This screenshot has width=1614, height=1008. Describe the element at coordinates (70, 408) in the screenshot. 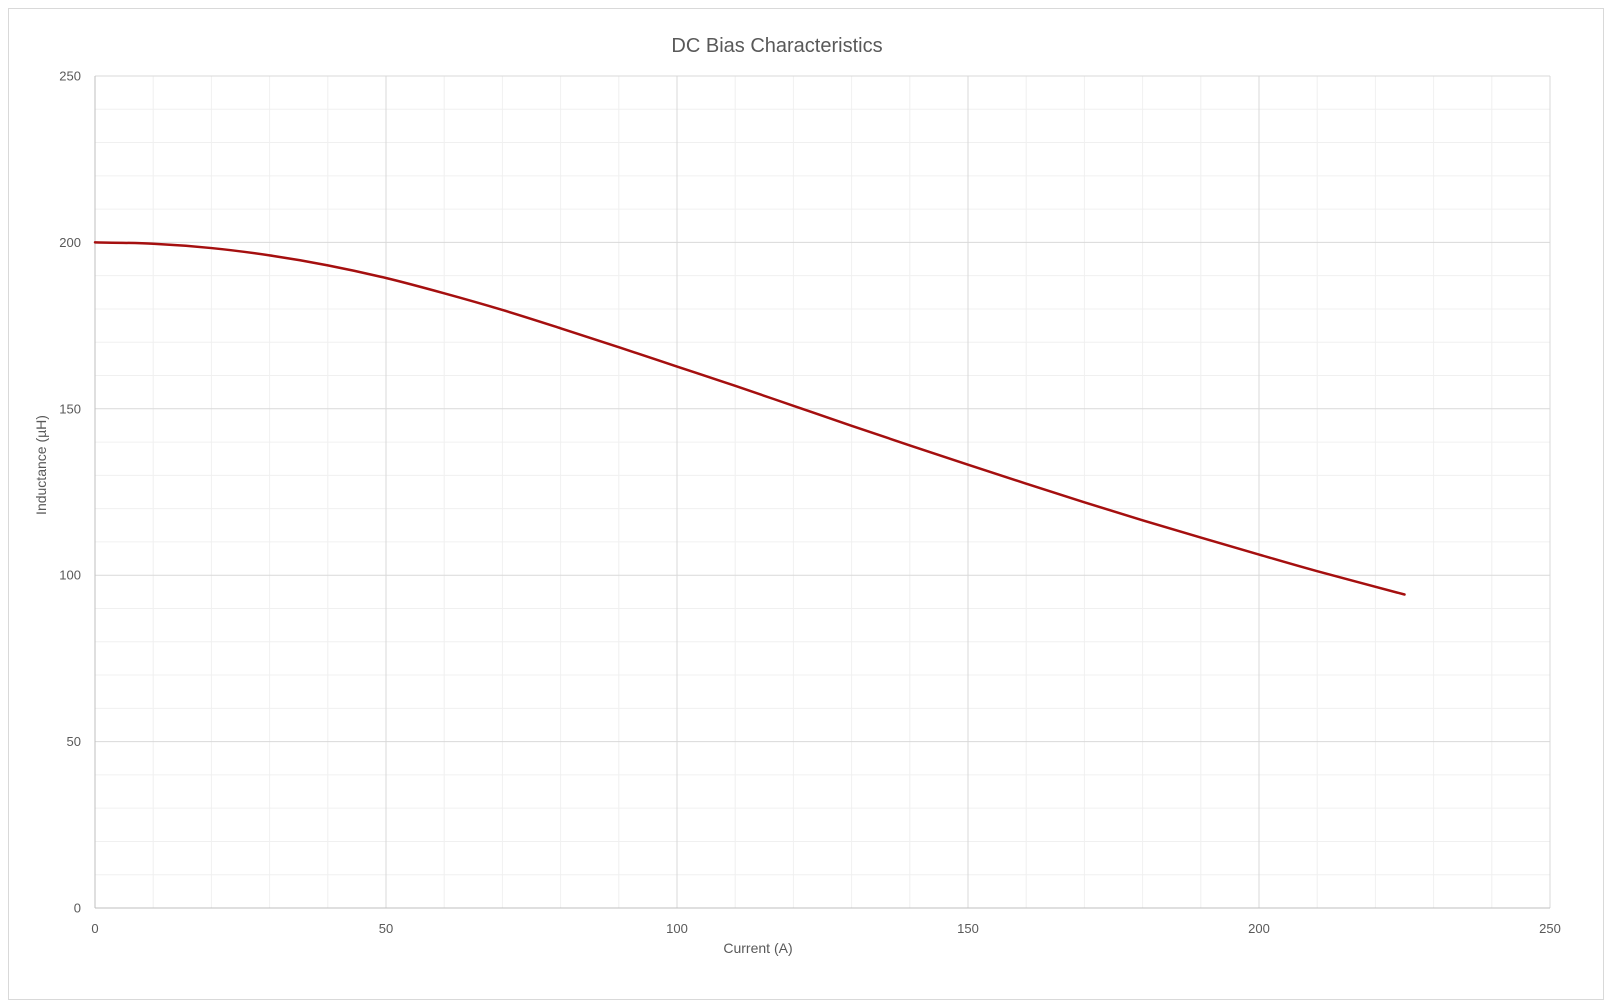

I see `y-tick-label: 150` at that location.